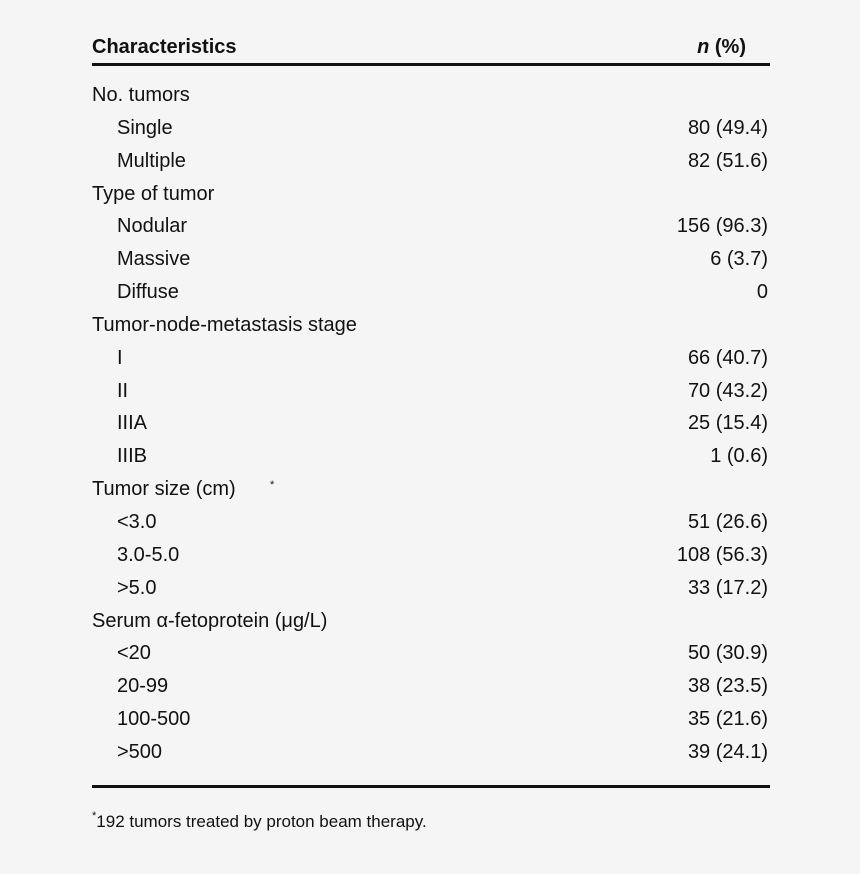 This screenshot has width=860, height=874. Describe the element at coordinates (430, 719) in the screenshot. I see `table-row: 100-500 35 (21.6)` at that location.